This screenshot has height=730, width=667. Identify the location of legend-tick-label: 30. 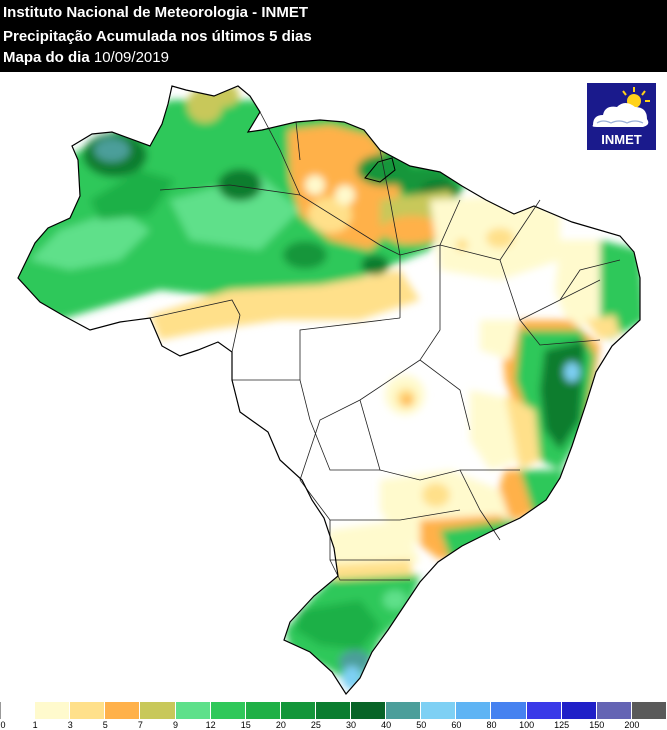
(351, 725).